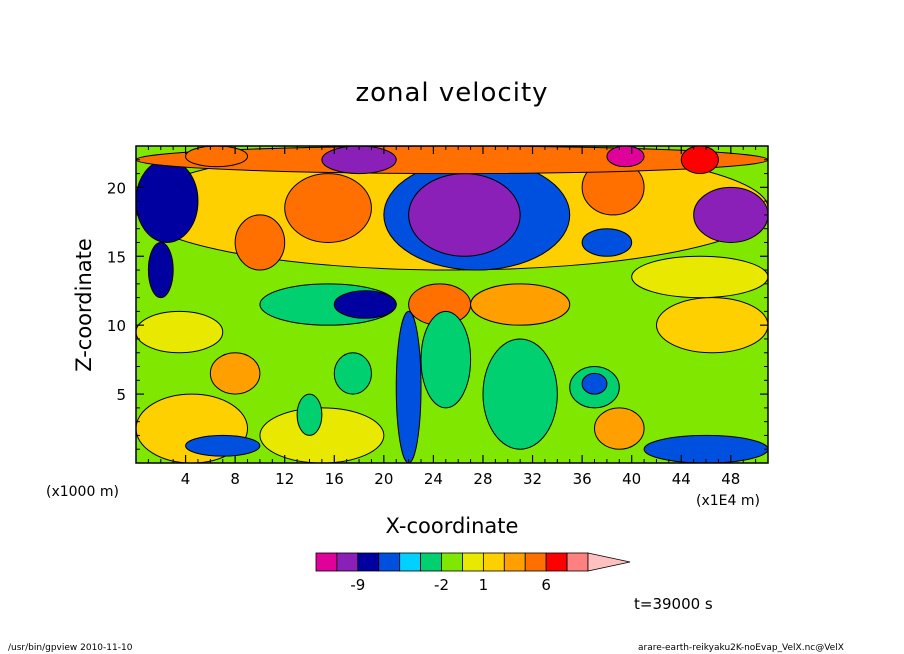 The width and height of the screenshot is (904, 654). Describe the element at coordinates (452, 526) in the screenshot. I see `x-axis-label: X-coordinate` at that location.